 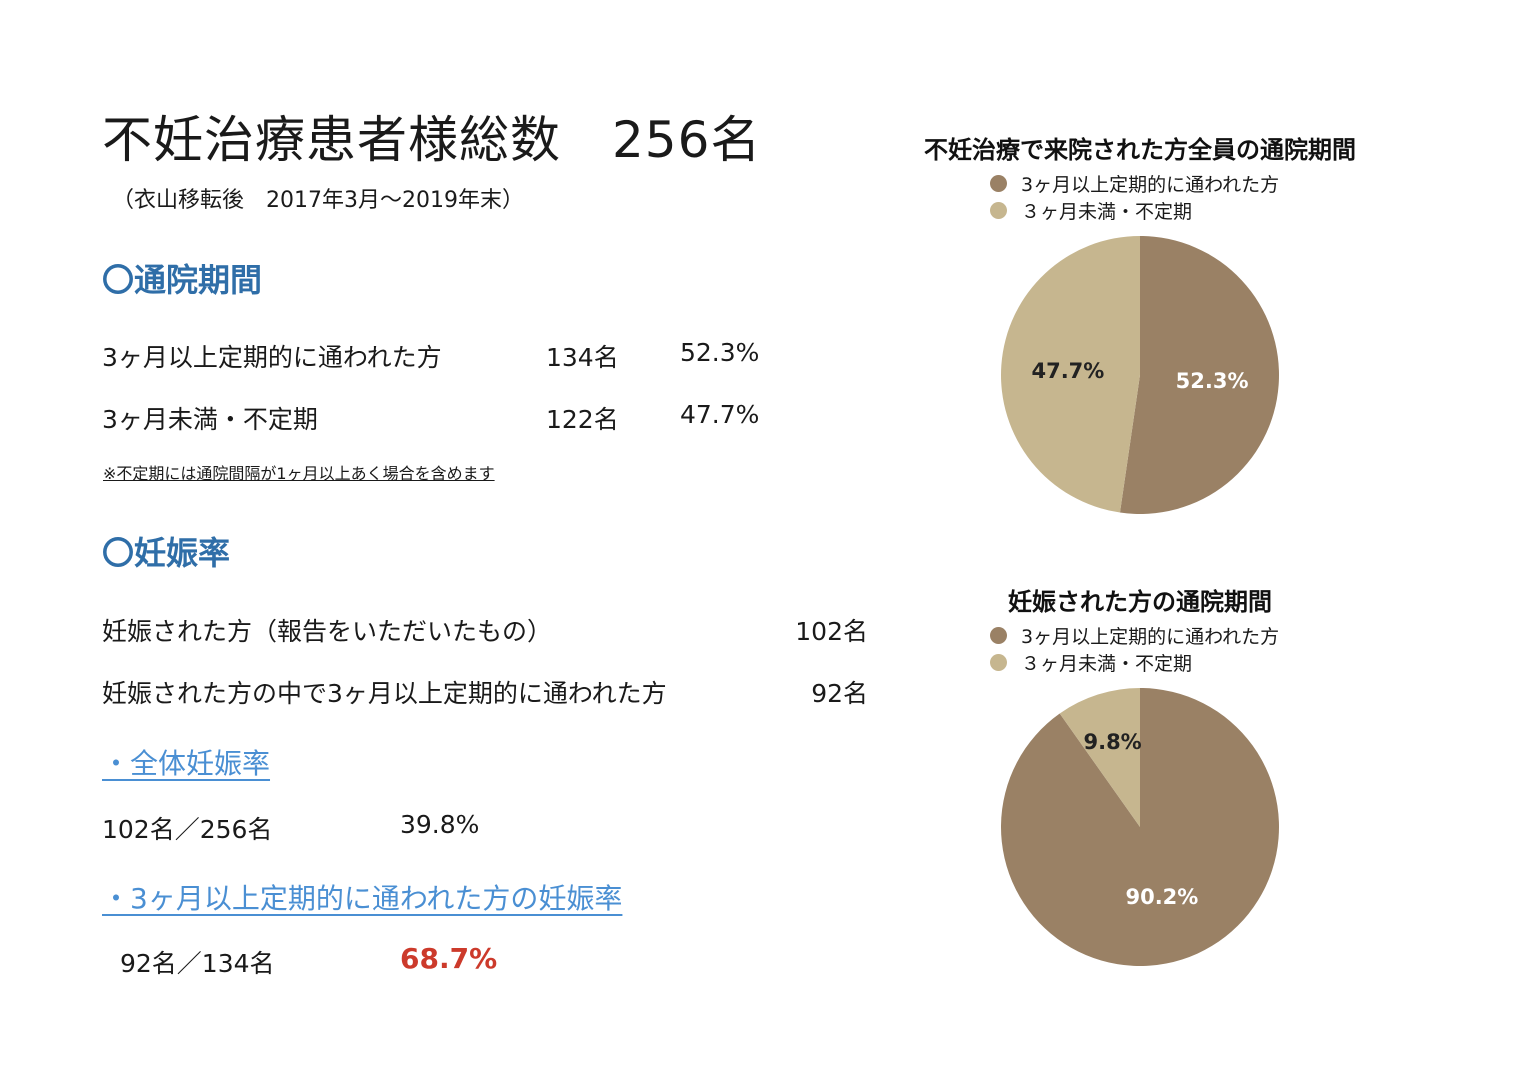 I want to click on chart1-legend-irregular: ３ヶ月未満・不定期, so click(x=1134, y=210).